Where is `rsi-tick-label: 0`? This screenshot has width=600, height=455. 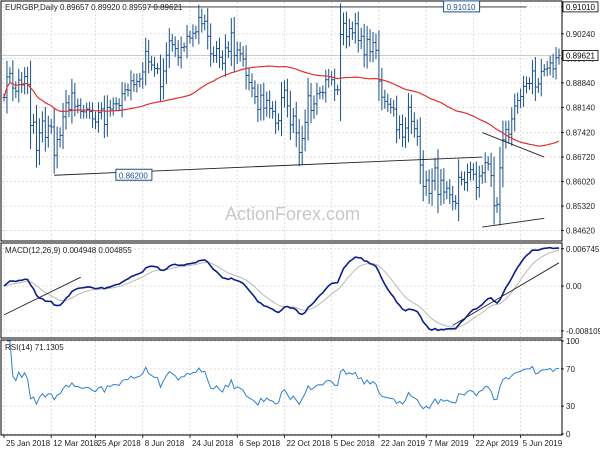
rsi-tick-label: 0 is located at coordinates (568, 434).